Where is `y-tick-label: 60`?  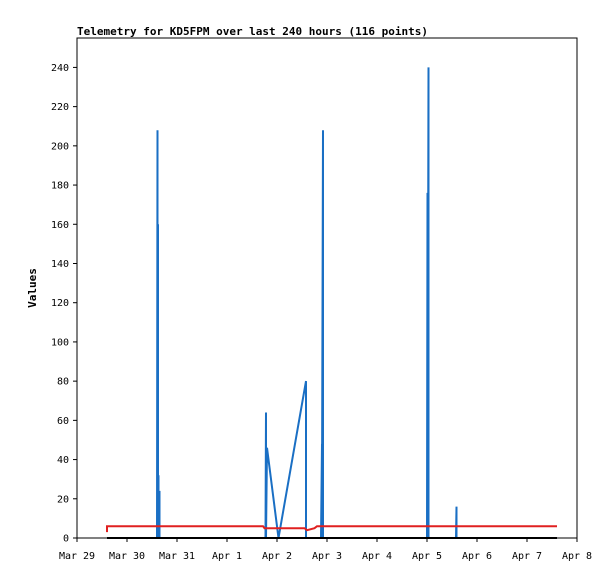
y-tick-label: 60 is located at coordinates (63, 421).